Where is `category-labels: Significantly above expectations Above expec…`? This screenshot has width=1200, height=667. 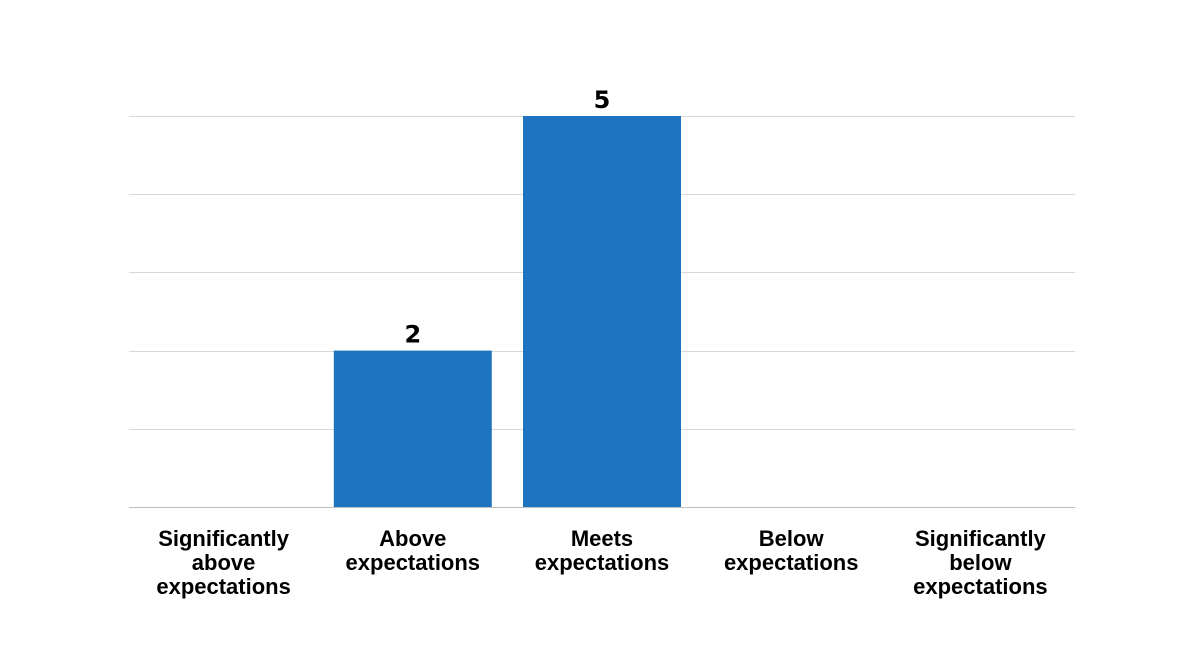
category-labels: Significantly above expectations Above expec… is located at coordinates (601, 562).